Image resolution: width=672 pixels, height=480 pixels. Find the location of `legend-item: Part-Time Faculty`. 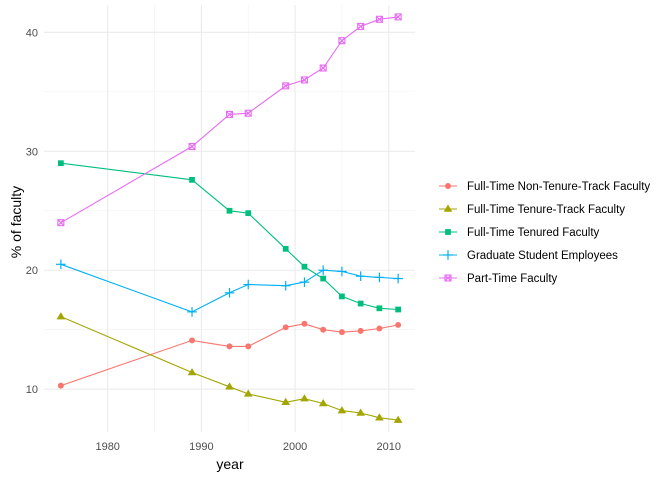

legend-item: Part-Time Faculty is located at coordinates (498, 279).